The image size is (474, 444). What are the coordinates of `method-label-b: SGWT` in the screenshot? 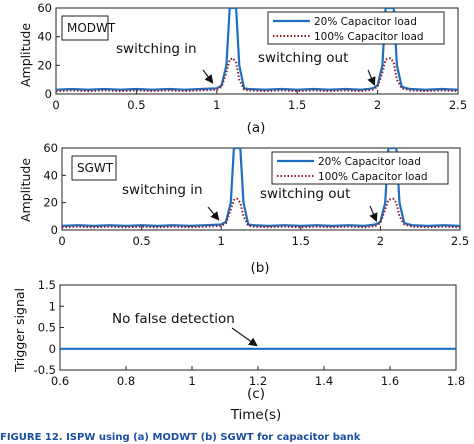 It's located at (95, 168).